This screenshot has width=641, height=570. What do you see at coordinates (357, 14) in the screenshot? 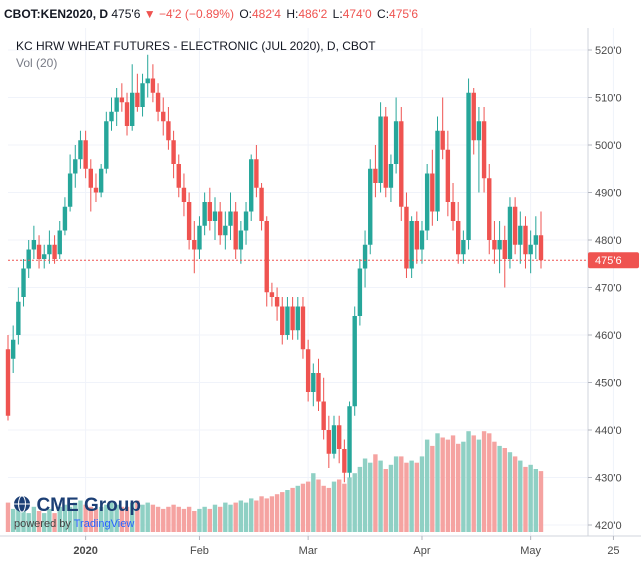
I see `low-value: 474'0` at bounding box center [357, 14].